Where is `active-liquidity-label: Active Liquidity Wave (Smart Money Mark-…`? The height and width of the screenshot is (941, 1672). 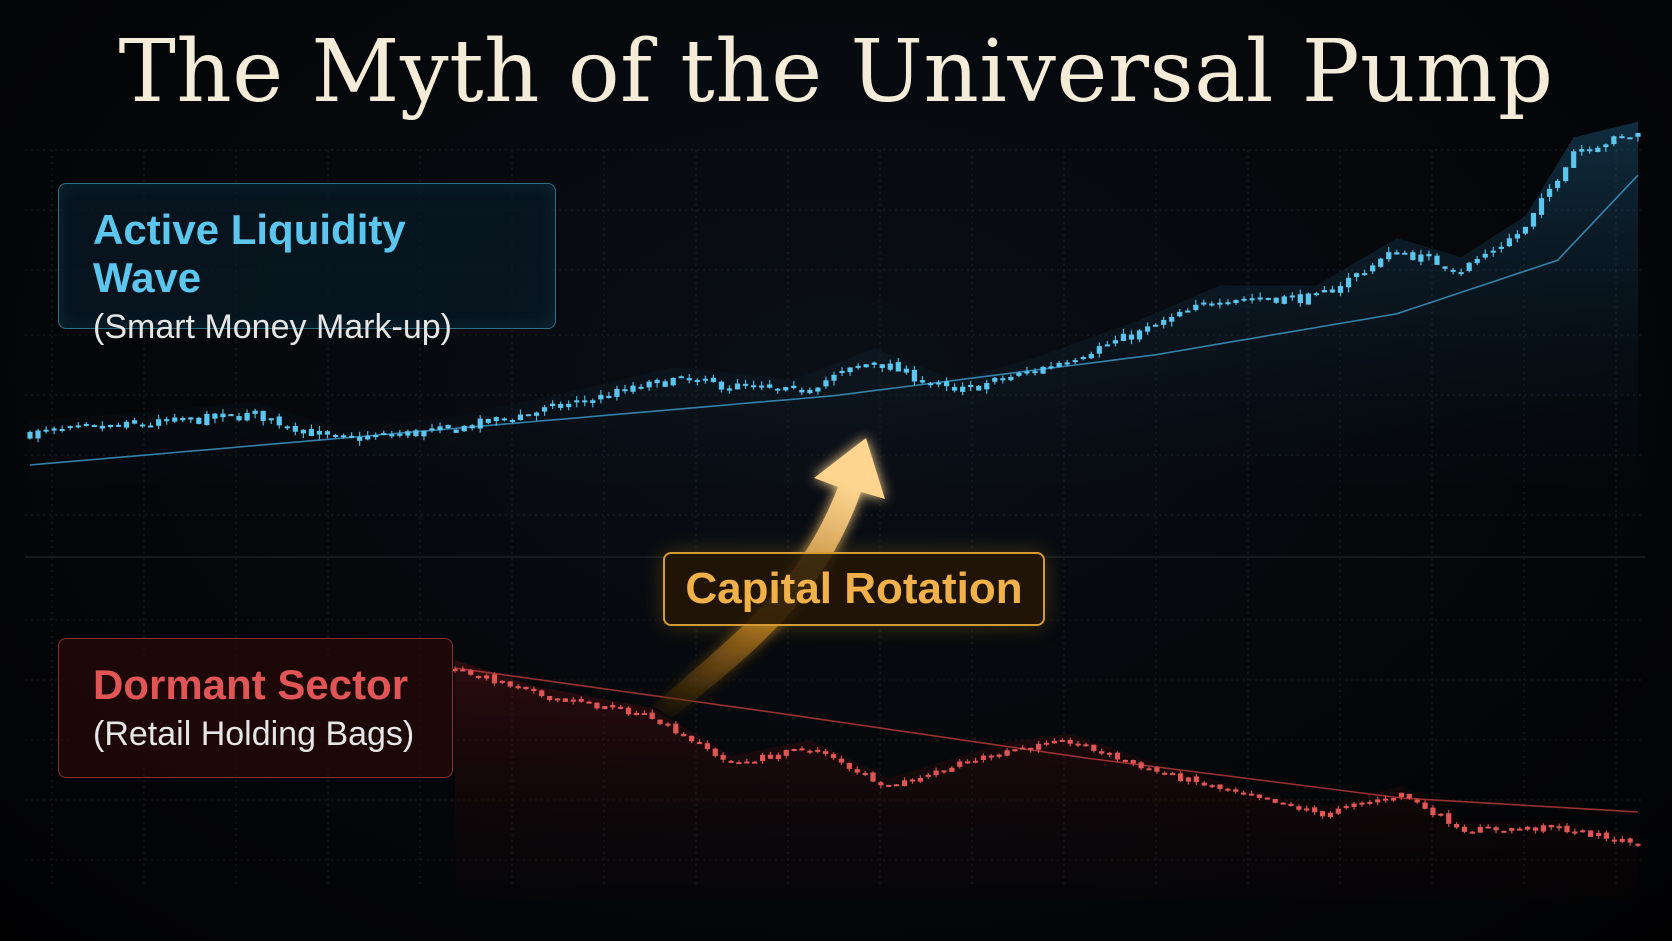
active-liquidity-label: Active Liquidity Wave (Smart Money Mark-… is located at coordinates (307, 264).